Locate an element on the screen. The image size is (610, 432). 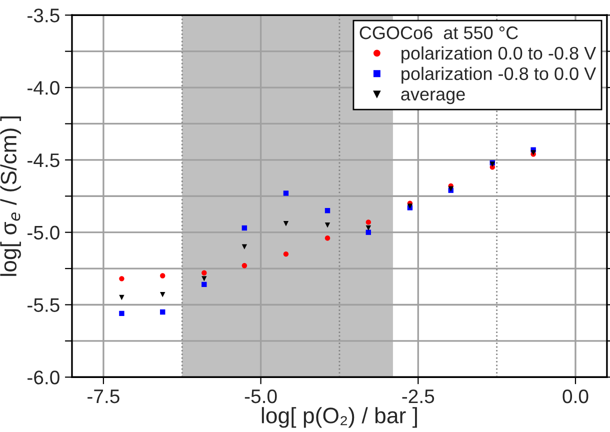
x-tick-label: -7.5 is located at coordinates (104, 397).